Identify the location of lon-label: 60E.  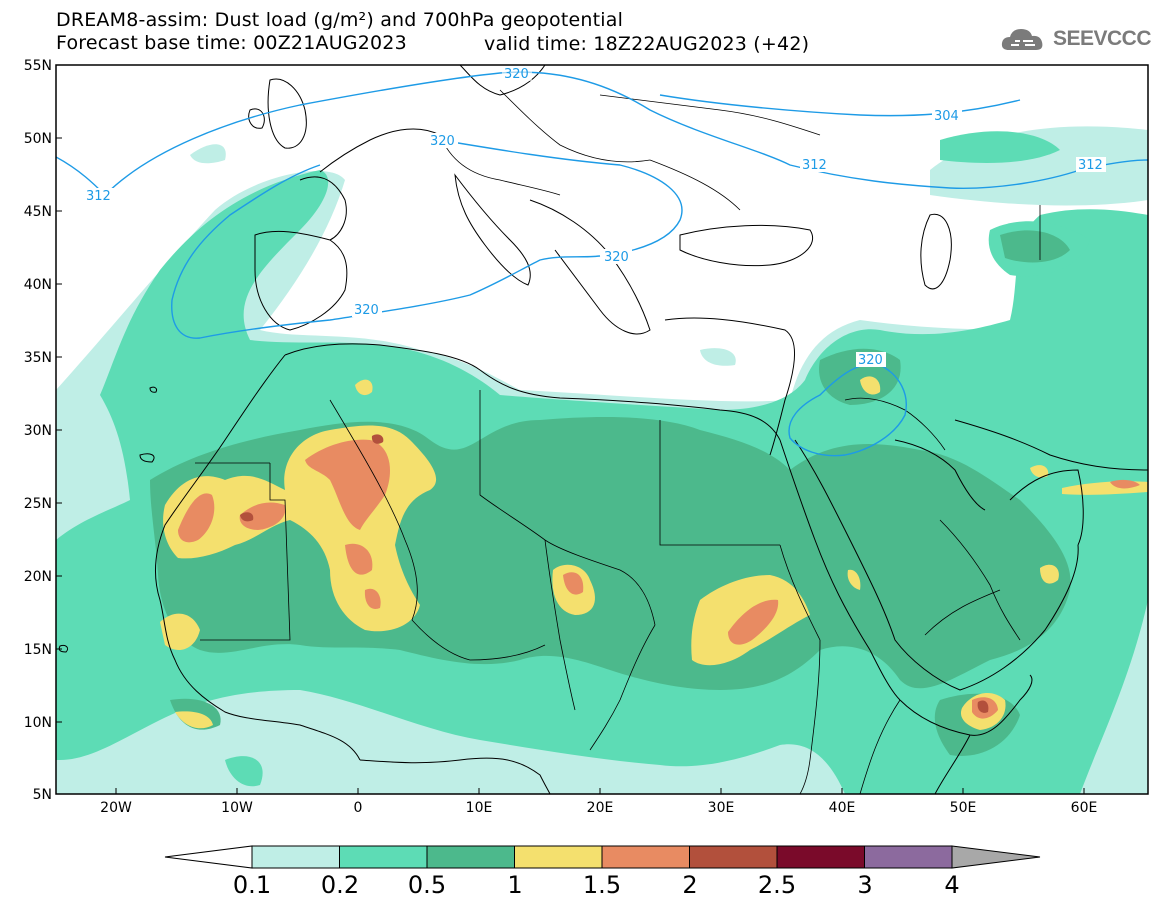
(1084, 808).